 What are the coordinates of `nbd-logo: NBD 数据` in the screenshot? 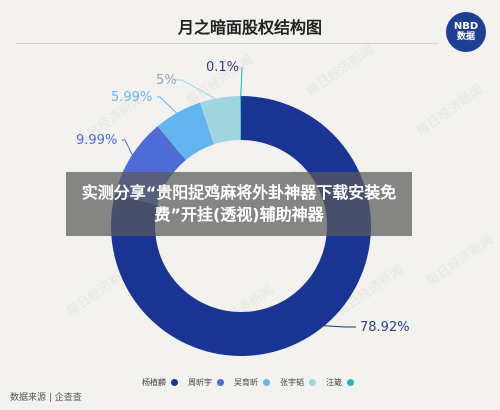 It's located at (466, 32).